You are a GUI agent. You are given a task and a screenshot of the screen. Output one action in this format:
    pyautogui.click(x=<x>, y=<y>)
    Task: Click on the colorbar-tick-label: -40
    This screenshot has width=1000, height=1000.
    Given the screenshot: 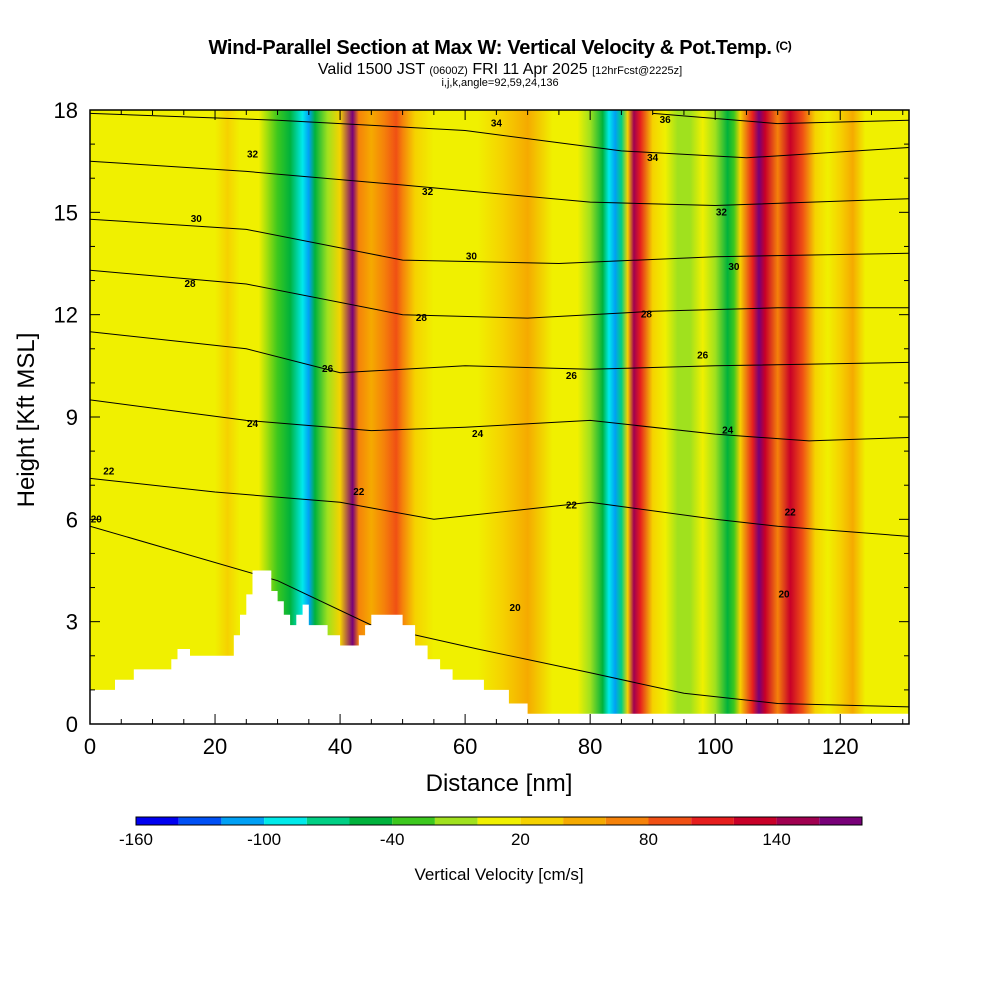 What is the action you would take?
    pyautogui.click(x=392, y=839)
    